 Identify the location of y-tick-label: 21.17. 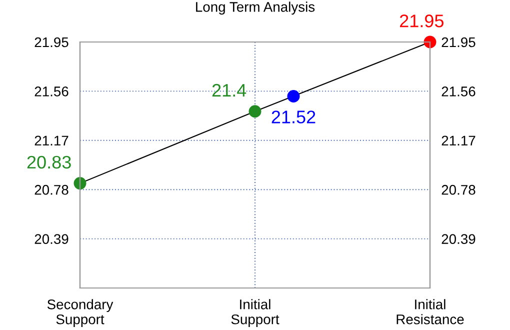
(51, 141).